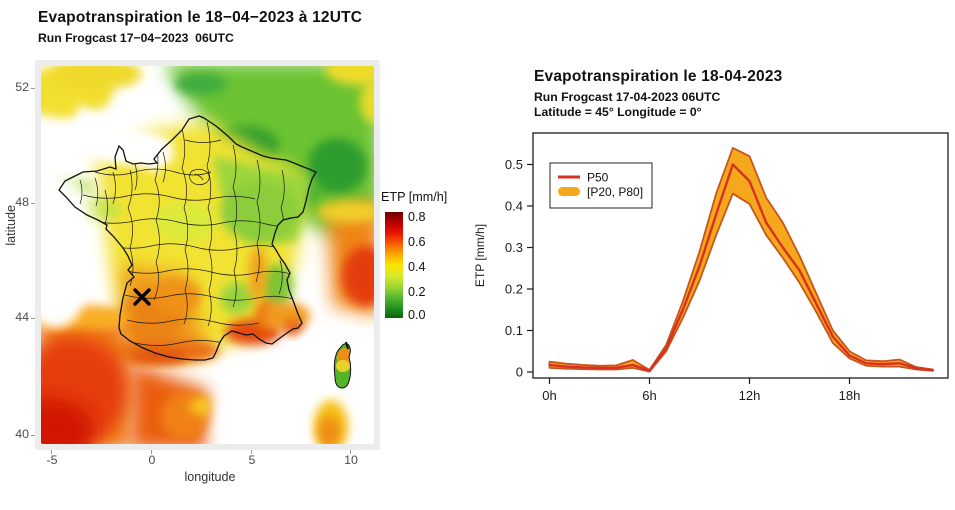  Describe the element at coordinates (627, 97) in the screenshot. I see `chart-subtitle: Run Frogcast 17-04-2023 06UTC` at that location.